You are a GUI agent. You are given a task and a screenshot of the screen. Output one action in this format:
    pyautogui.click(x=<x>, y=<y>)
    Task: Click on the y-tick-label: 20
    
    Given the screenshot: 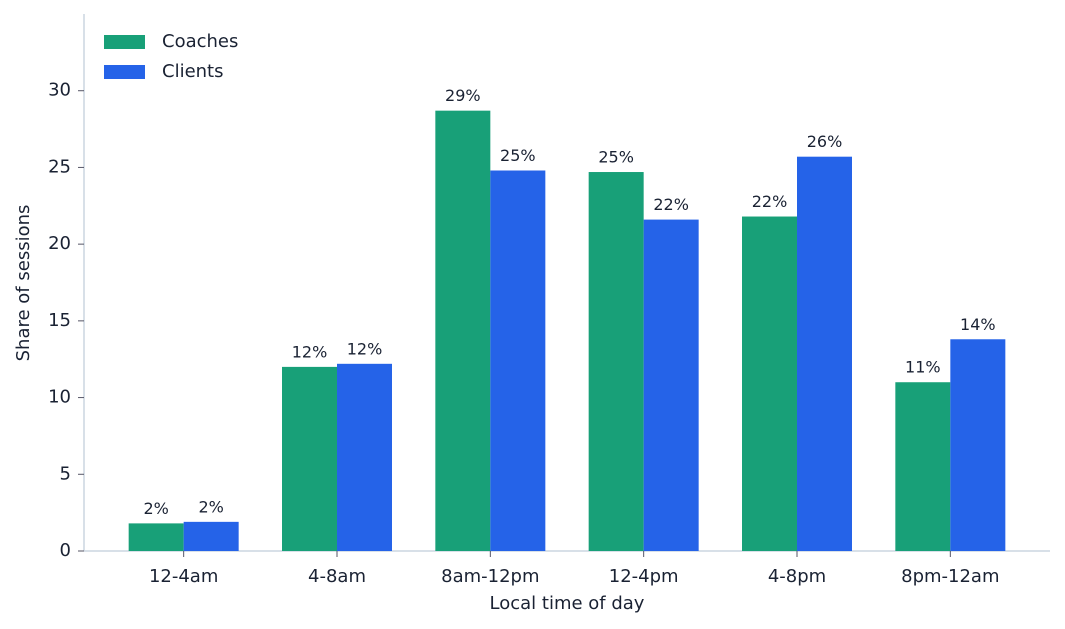 What is the action you would take?
    pyautogui.click(x=59, y=243)
    